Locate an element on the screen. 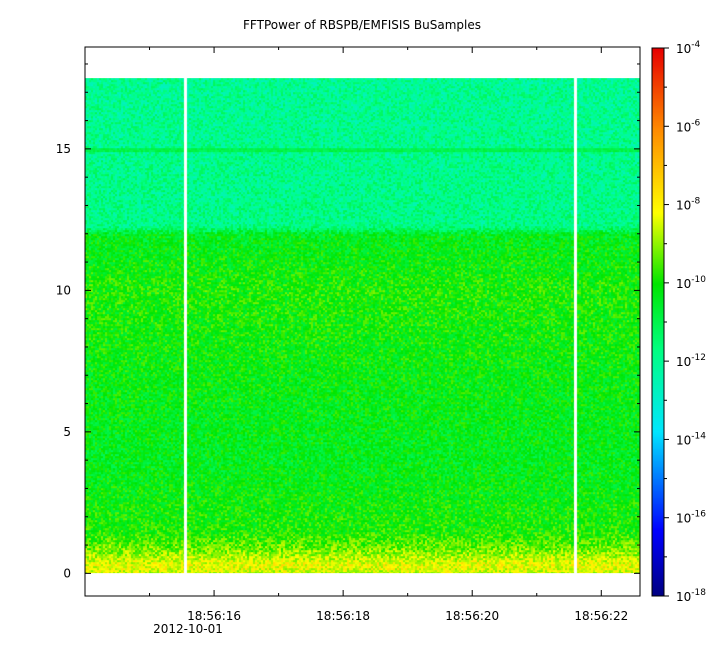 This screenshot has width=724, height=656. x-tick-label: 18:56:16 is located at coordinates (214, 616).